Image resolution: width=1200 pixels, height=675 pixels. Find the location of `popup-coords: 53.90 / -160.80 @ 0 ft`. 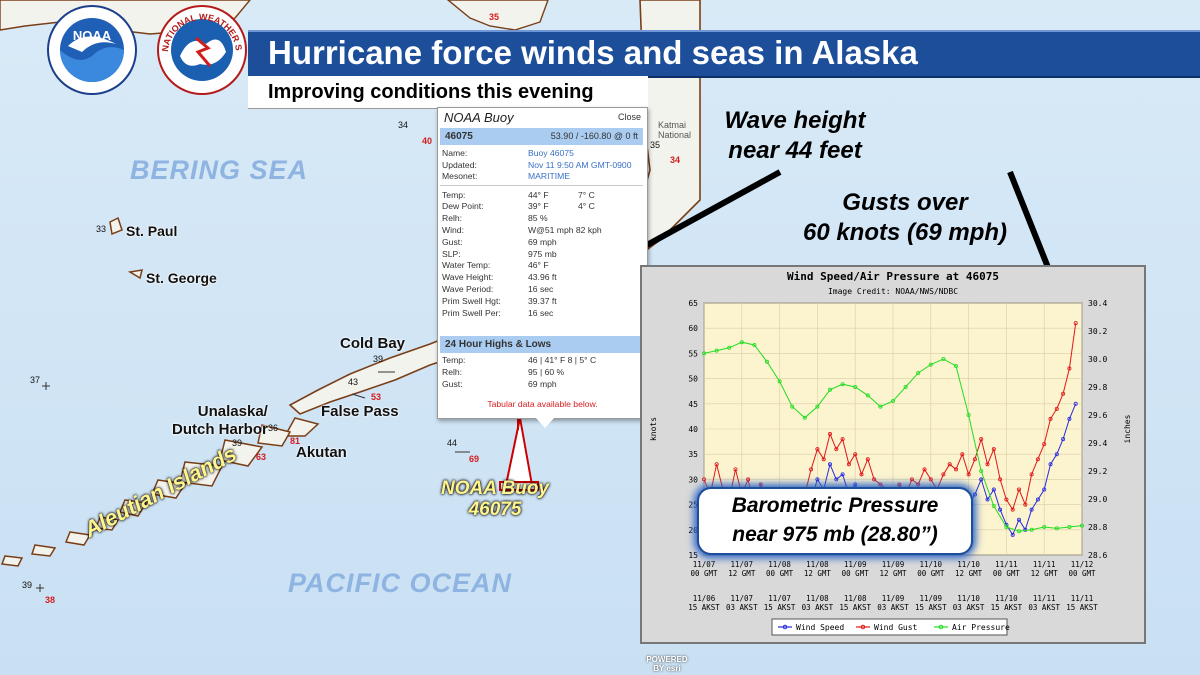

popup-coords: 53.90 / -160.80 @ 0 ft is located at coordinates (594, 136).